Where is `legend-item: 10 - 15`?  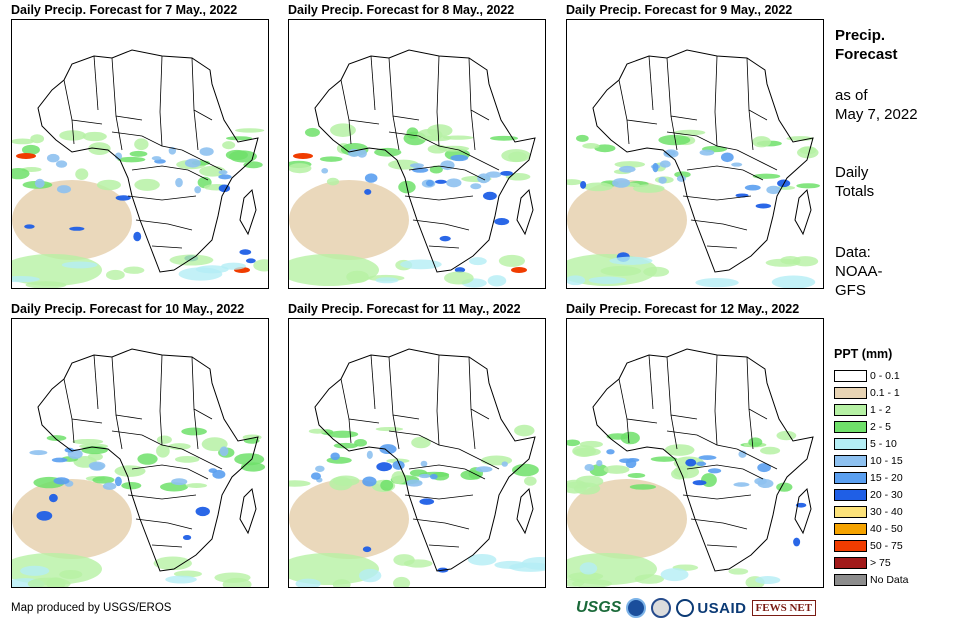
legend-item: 10 - 15 is located at coordinates (894, 460).